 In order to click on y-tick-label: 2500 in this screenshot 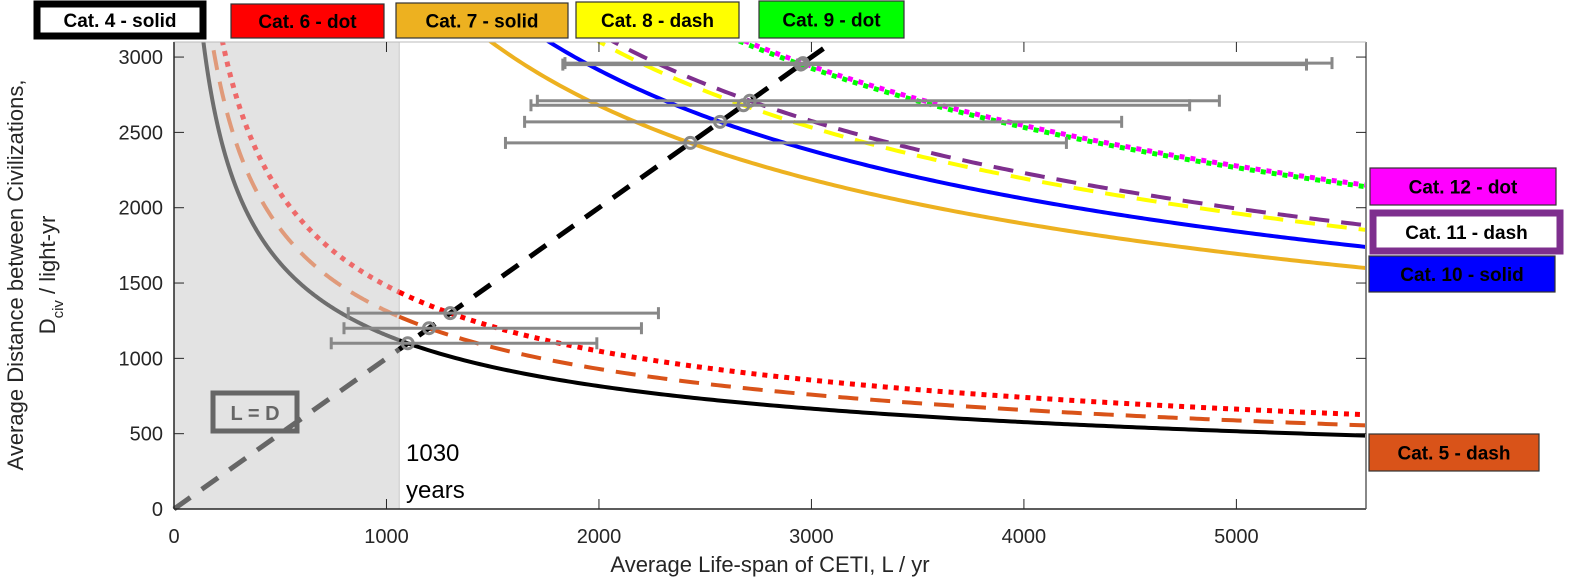, I will do `click(141, 133)`.